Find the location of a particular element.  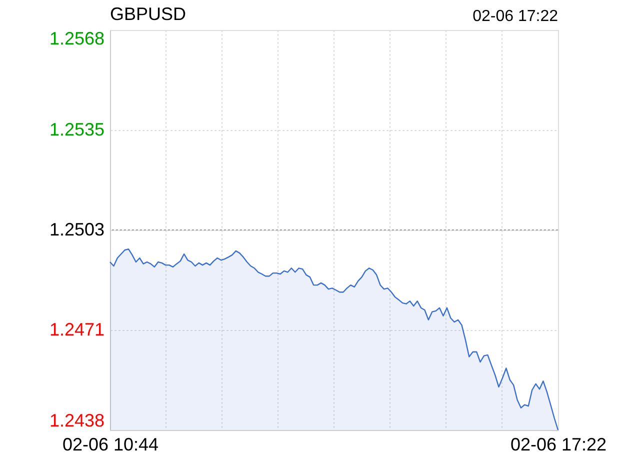

y-tick-label: 1.2438 is located at coordinates (76, 420).